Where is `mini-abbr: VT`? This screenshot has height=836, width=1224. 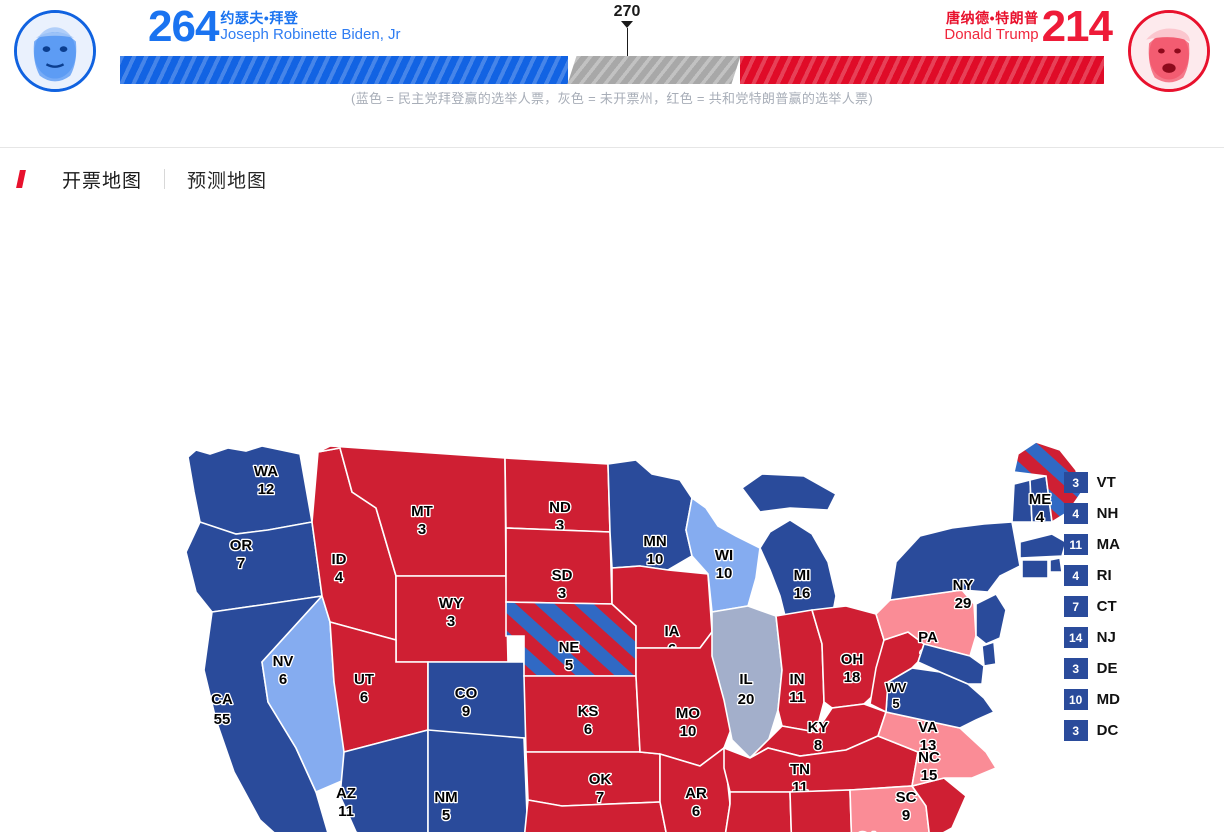
mini-abbr: VT is located at coordinates (1106, 482).